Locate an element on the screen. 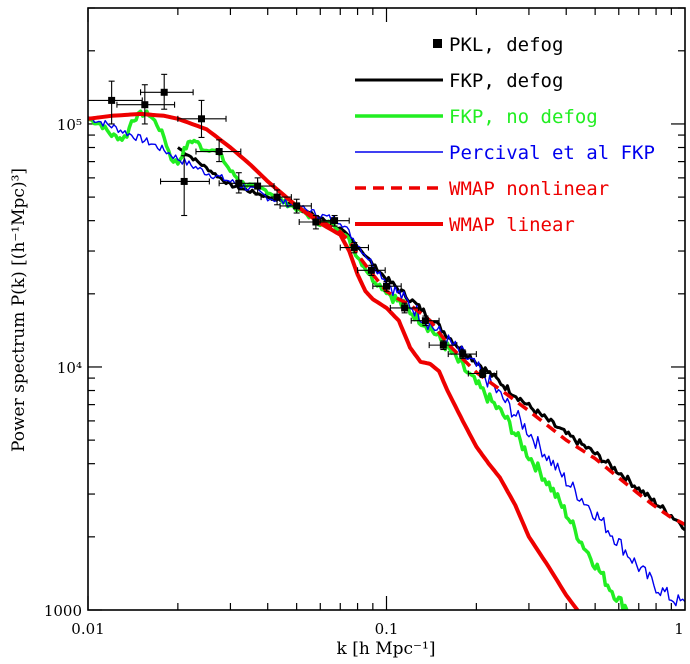 This screenshot has height=664, width=690. legend-entry: WMAP linear is located at coordinates (465, 225).